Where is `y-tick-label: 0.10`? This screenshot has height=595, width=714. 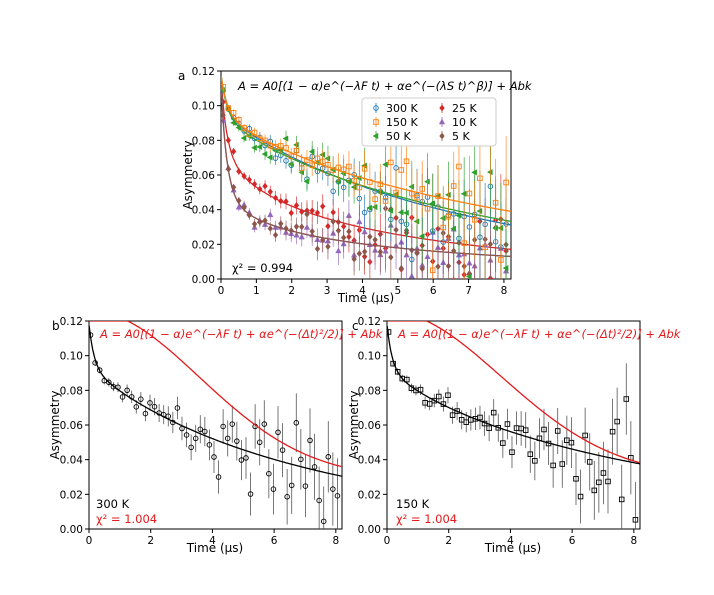 y-tick-label: 0.10 is located at coordinates (71, 357).